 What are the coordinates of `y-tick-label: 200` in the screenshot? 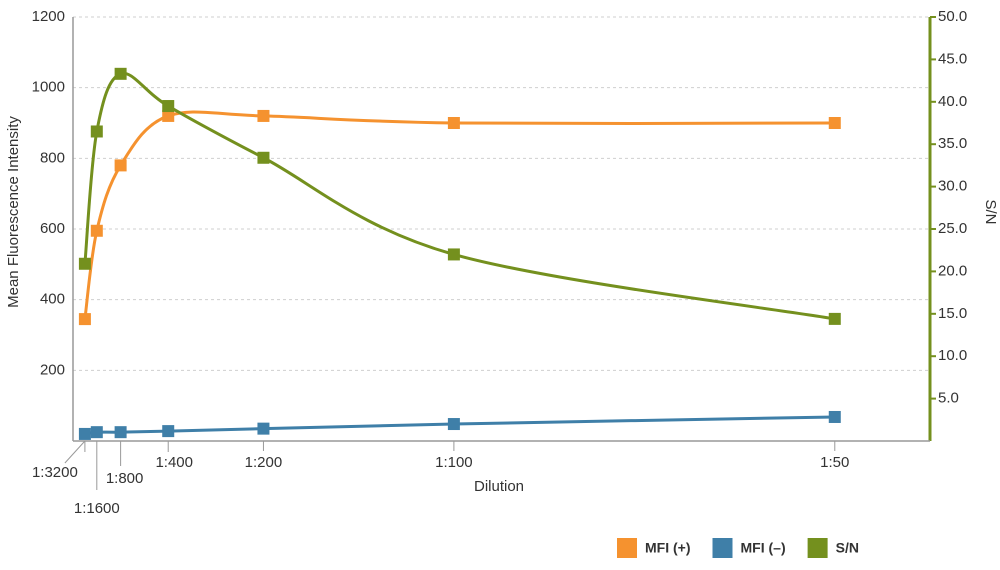 It's located at (52, 369).